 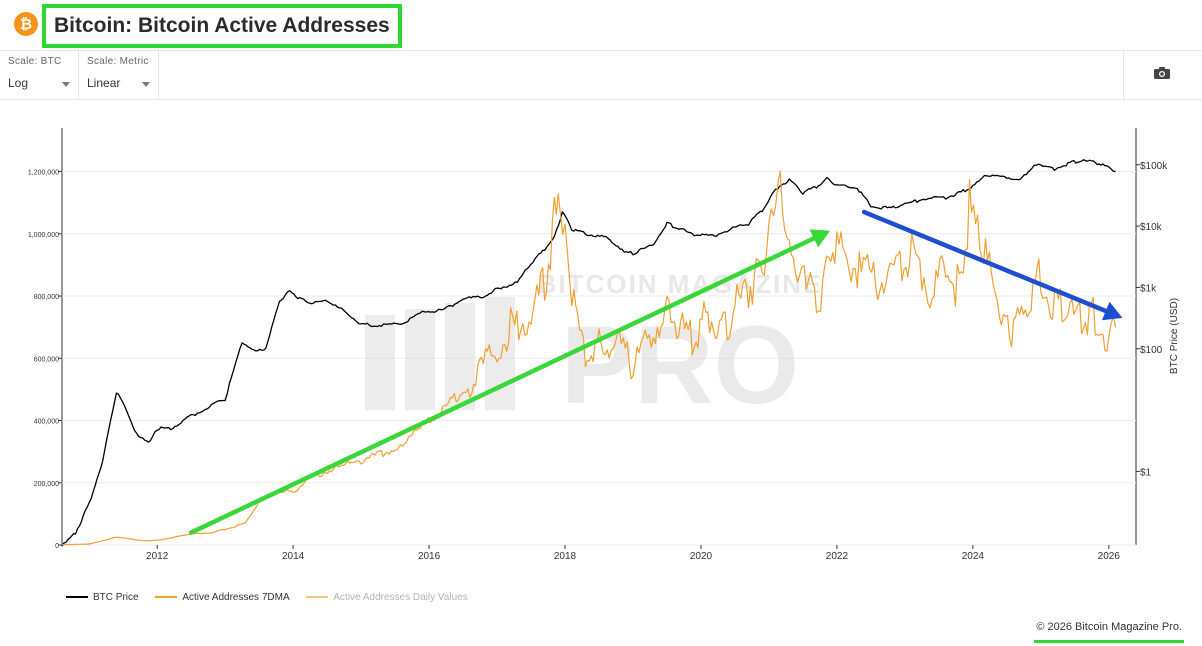 I want to click on watermark-text: BITCOIN MAGAZINE, so click(x=680, y=284).